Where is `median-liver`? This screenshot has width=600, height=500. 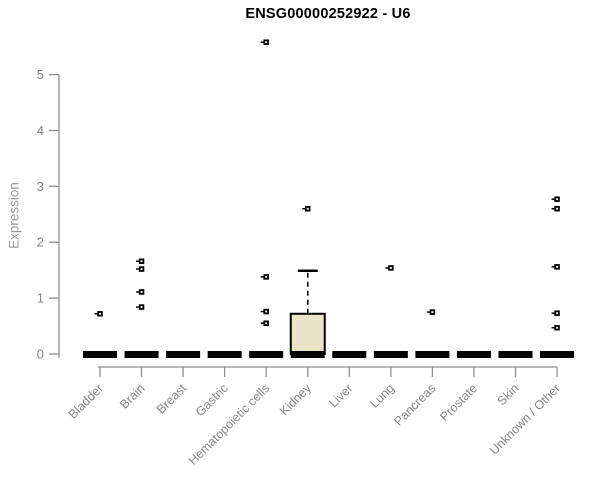
median-liver is located at coordinates (349, 354).